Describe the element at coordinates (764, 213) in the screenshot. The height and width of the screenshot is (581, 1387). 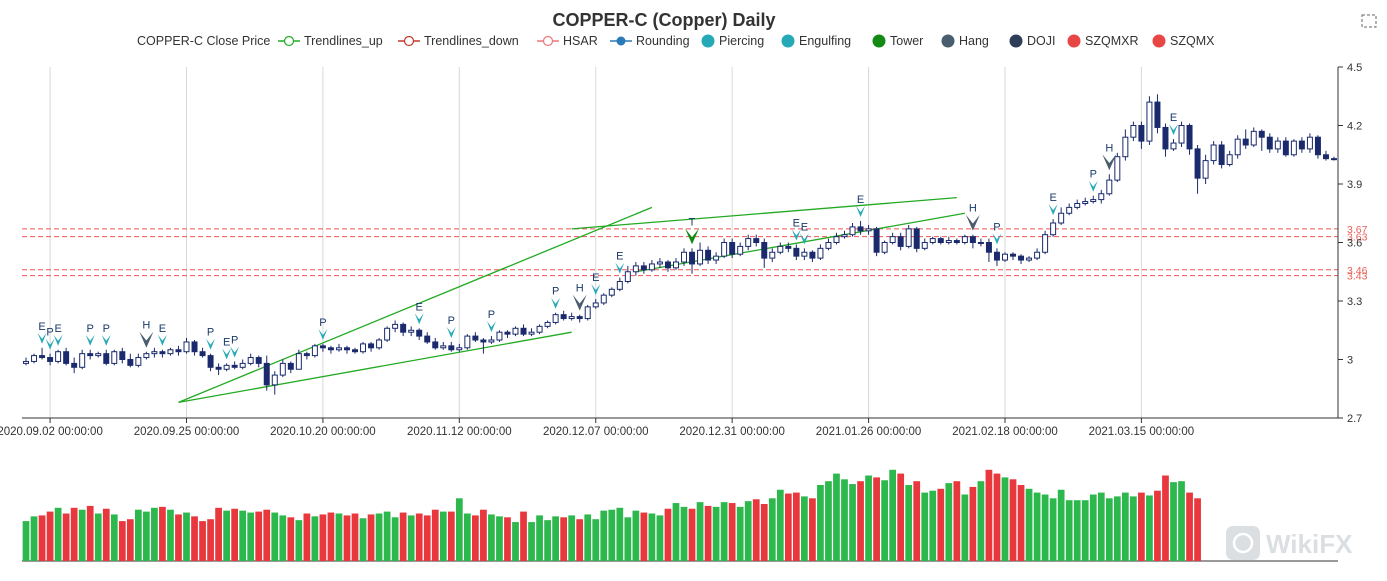
I see `trendline-up` at that location.